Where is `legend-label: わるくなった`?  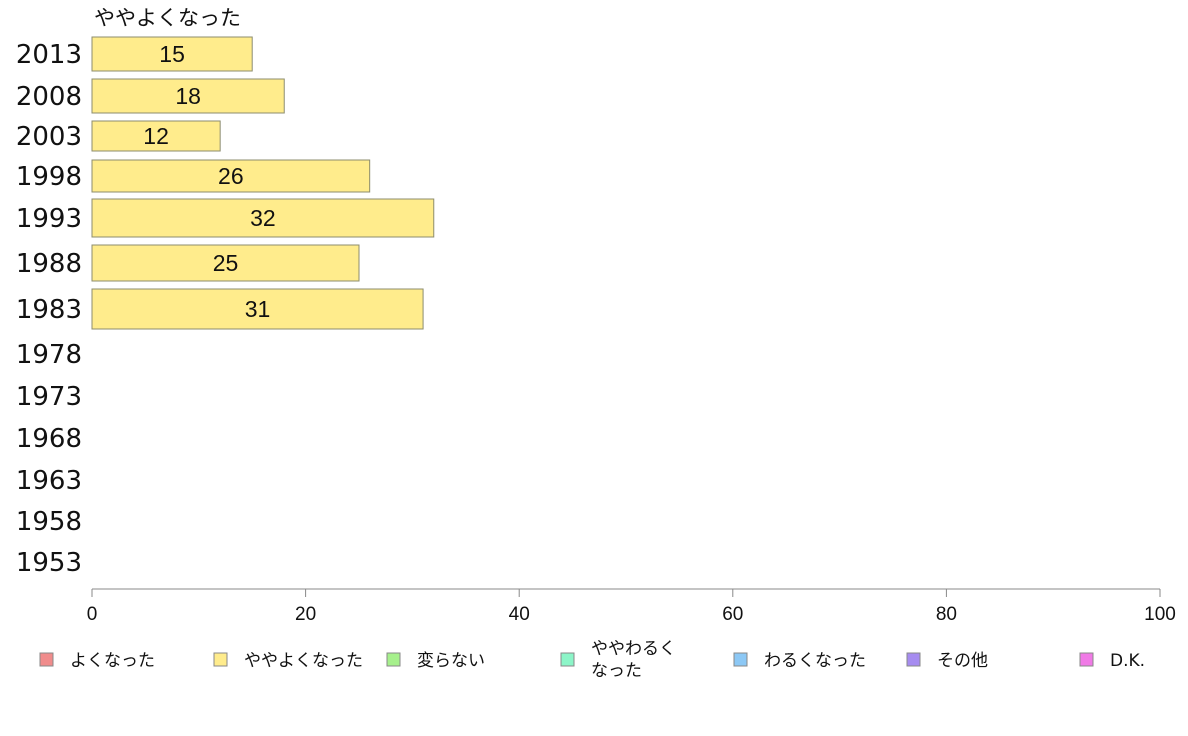 legend-label: わるくなった is located at coordinates (815, 661).